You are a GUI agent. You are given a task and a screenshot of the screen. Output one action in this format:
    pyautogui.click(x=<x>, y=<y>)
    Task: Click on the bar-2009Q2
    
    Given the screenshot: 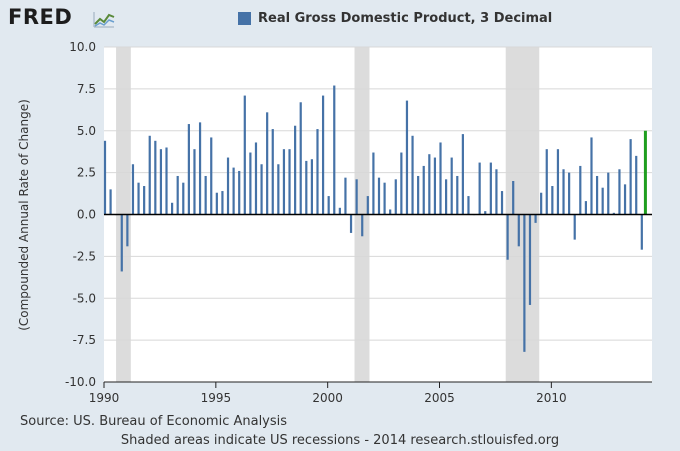 What is the action you would take?
    pyautogui.click(x=535, y=218)
    